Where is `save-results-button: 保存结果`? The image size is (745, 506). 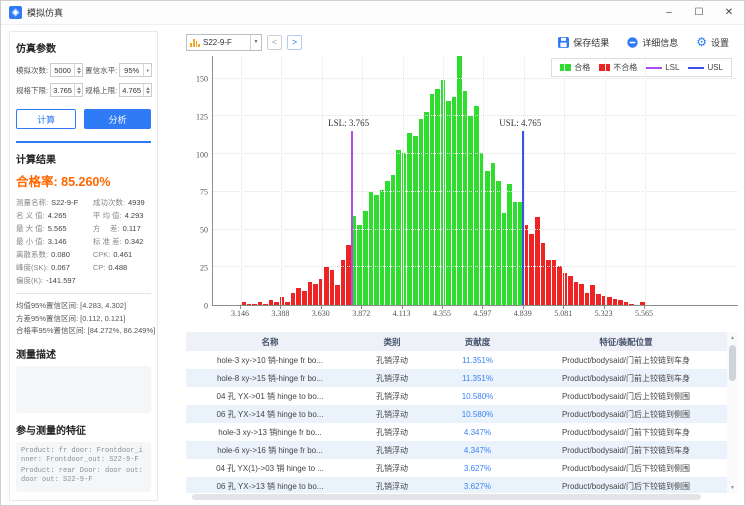 save-results-button: 保存结果 is located at coordinates (583, 42).